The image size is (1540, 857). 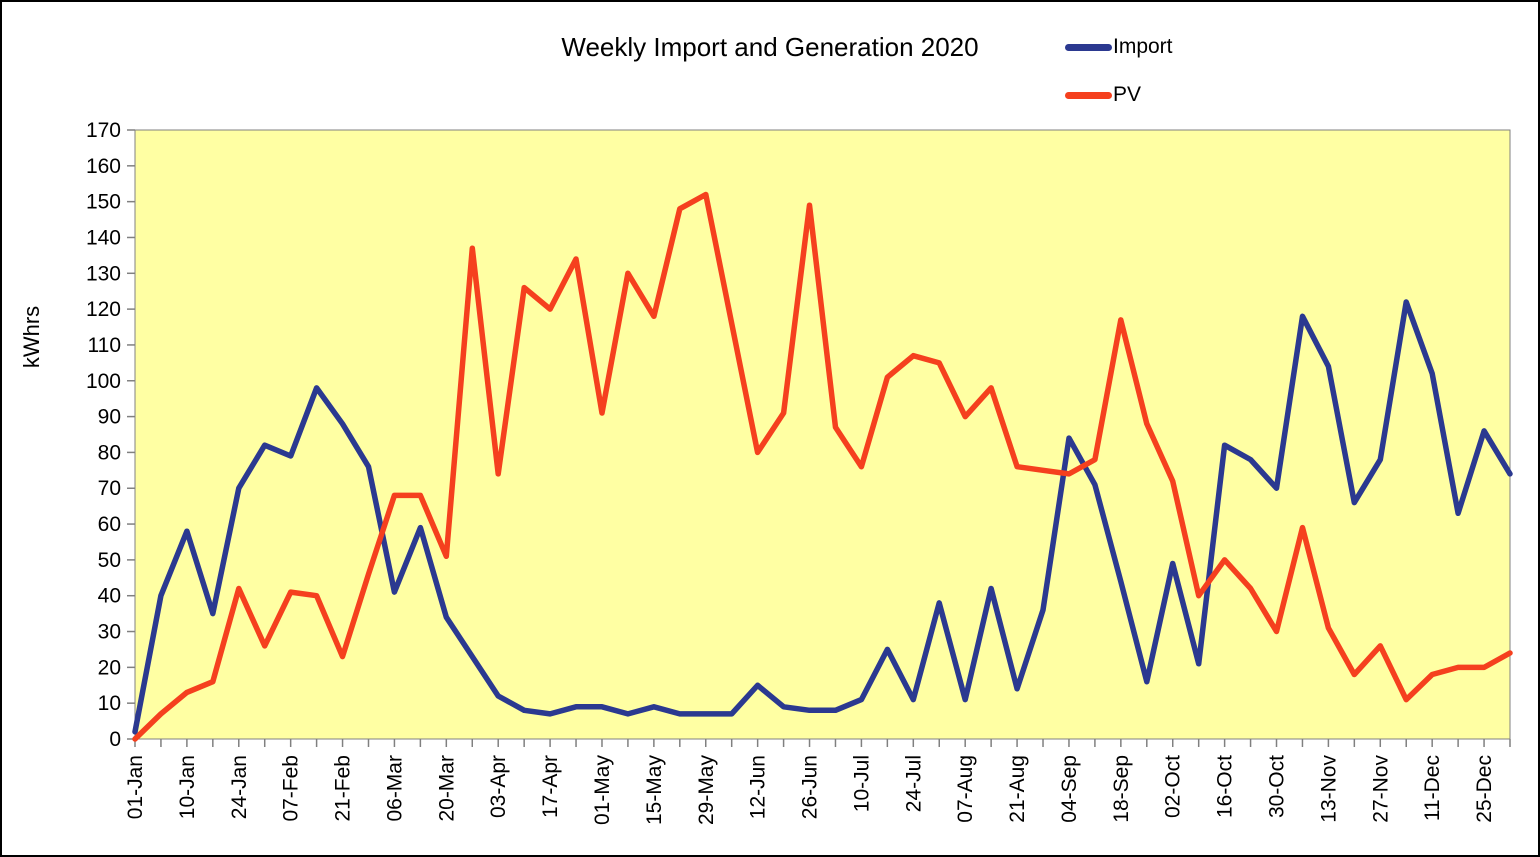 I want to click on x-tick-label: 27-Nov, so click(x=1380, y=789).